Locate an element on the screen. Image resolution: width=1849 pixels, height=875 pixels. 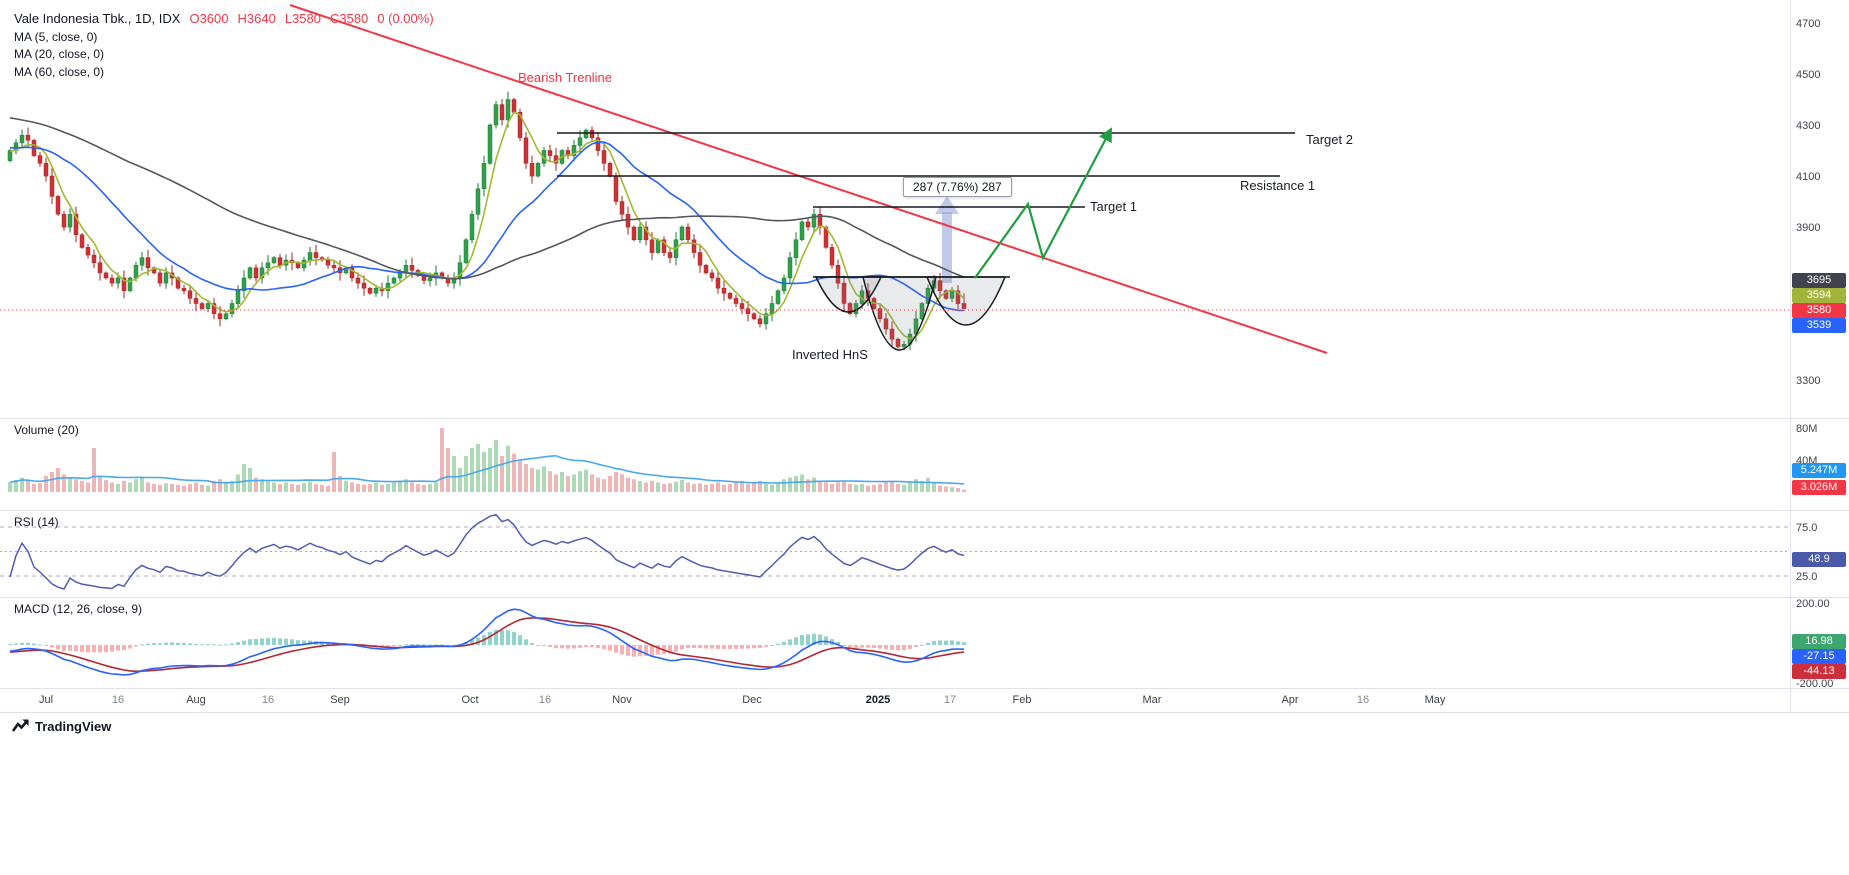
rsi-pane-label: RSI (14) is located at coordinates (36, 522).